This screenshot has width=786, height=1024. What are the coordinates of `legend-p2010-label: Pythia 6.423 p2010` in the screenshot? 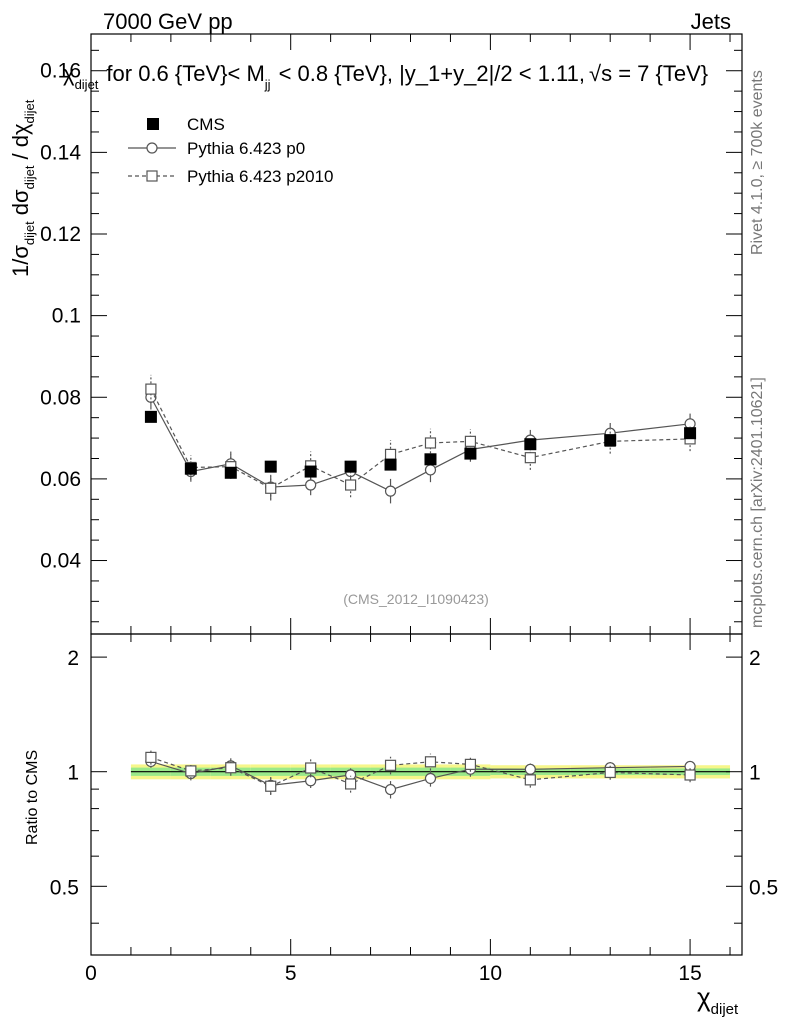 It's located at (260, 176).